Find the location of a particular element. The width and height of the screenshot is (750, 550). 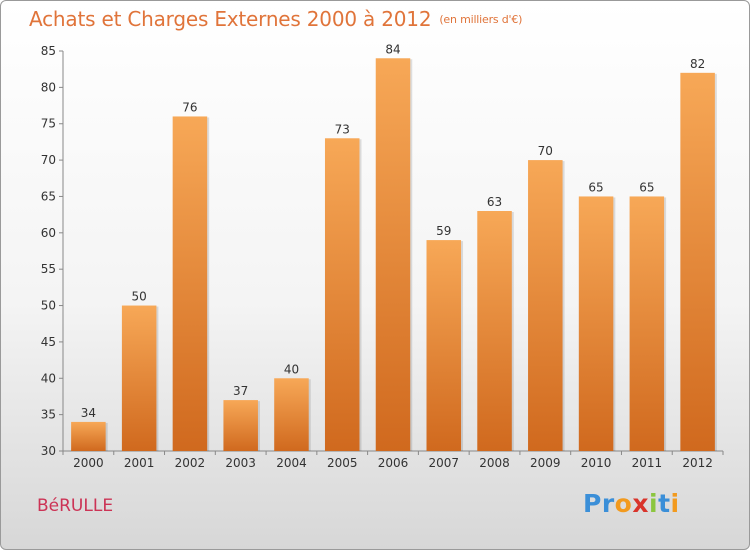

y-tick-label: 55 is located at coordinates (48, 269).